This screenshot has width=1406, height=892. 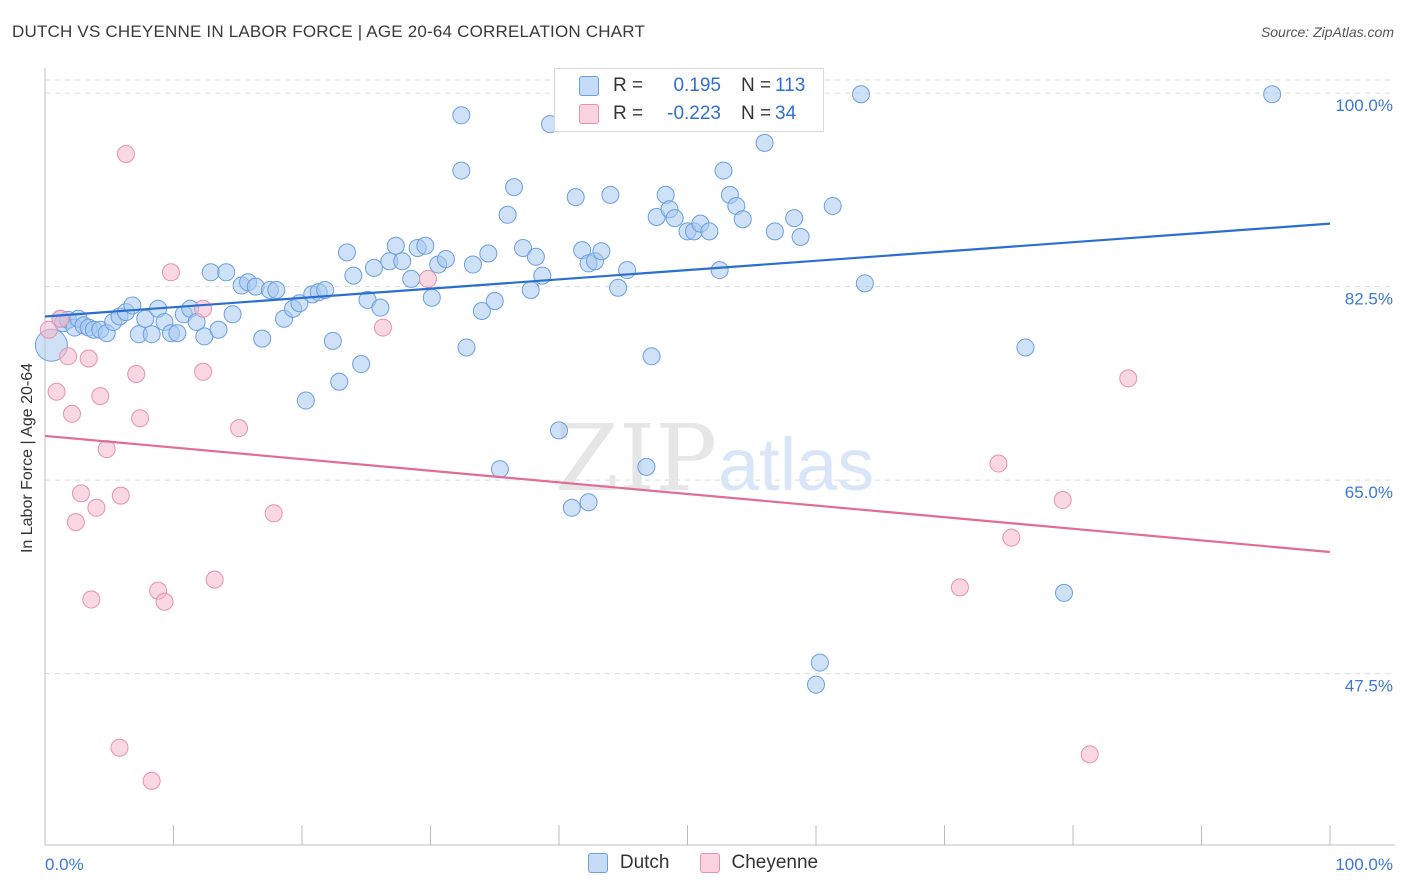 I want to click on legend-row-dutch: R = 0.195 N = 113, so click(x=692, y=86).